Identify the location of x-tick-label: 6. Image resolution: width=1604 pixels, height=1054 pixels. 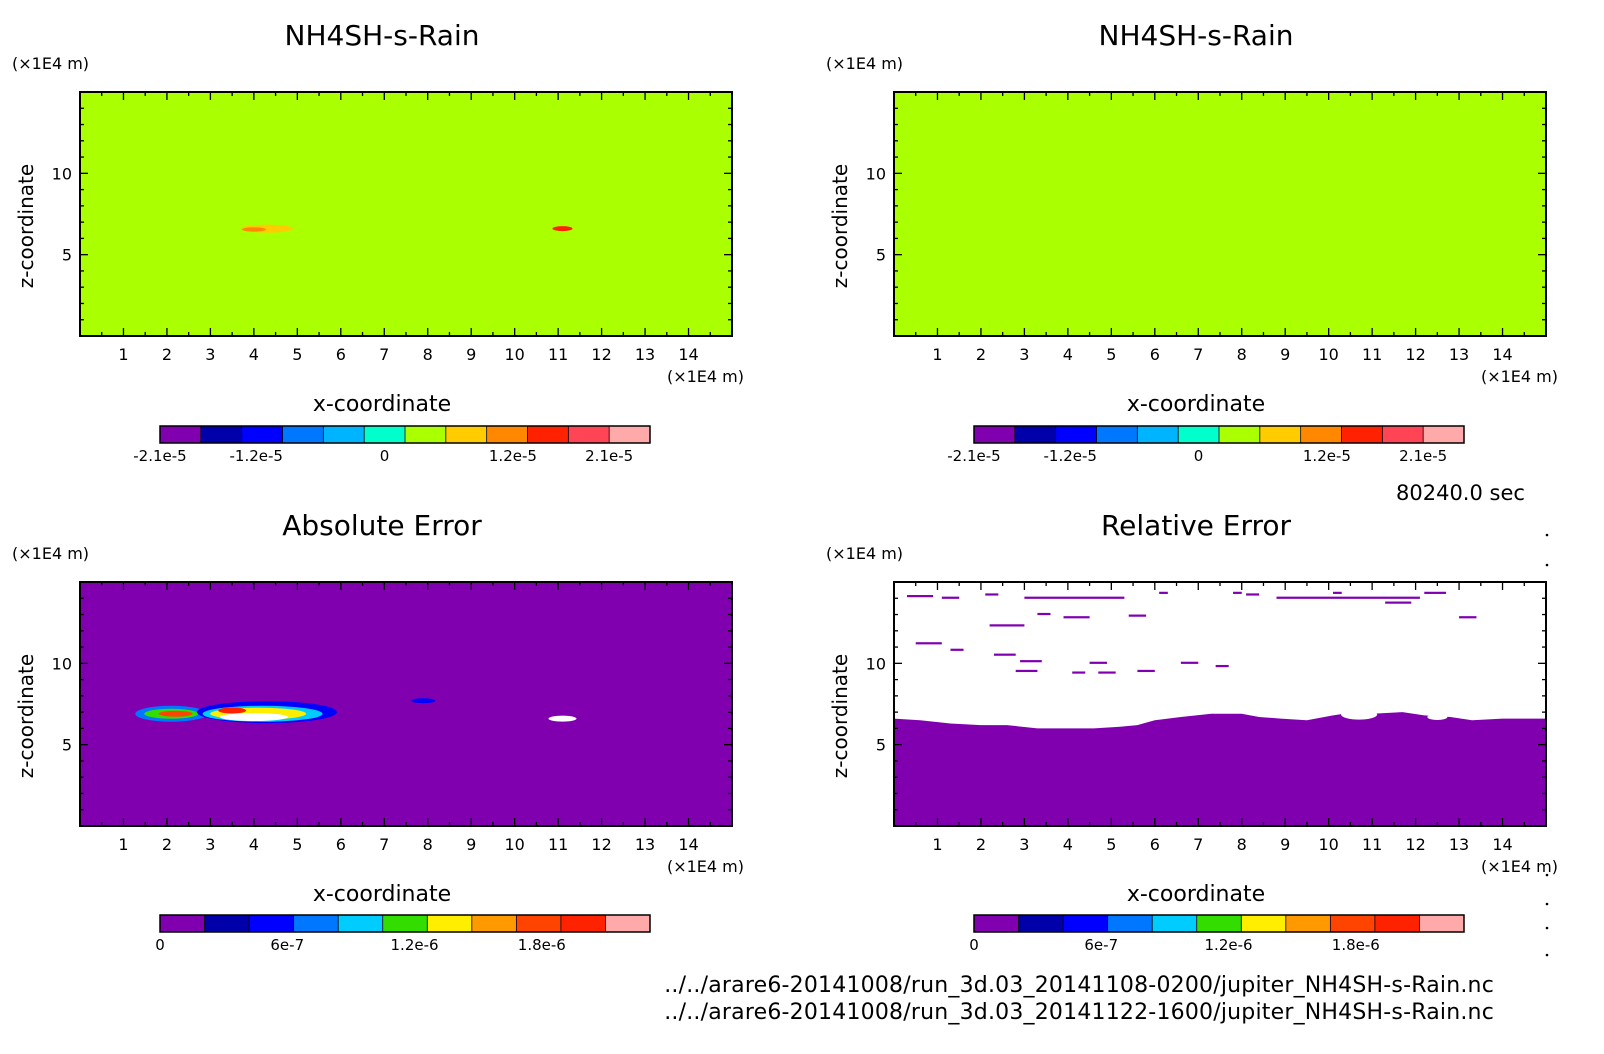
(341, 844).